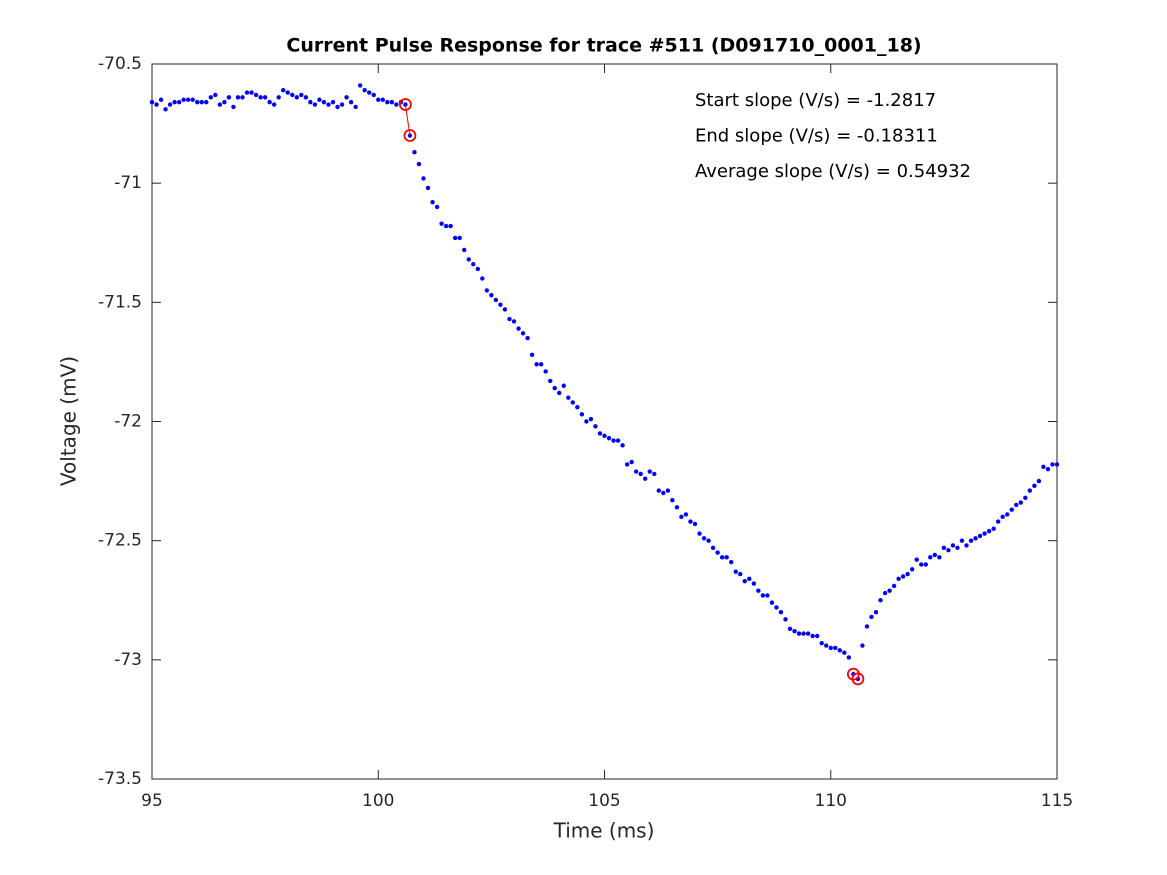  Describe the element at coordinates (152, 801) in the screenshot. I see `x-tick-label: 95` at that location.